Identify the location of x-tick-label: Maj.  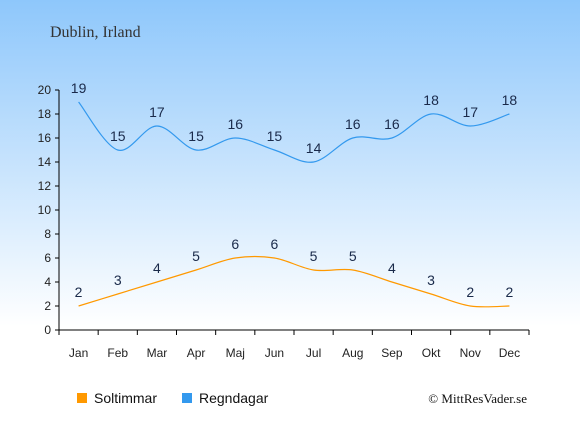
(235, 353).